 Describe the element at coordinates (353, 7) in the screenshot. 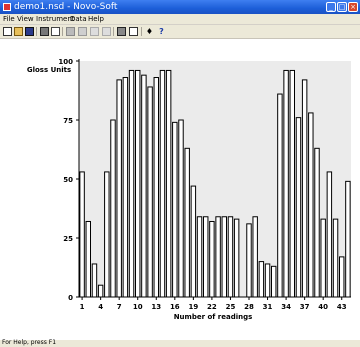

I see `close-button: ×` at that location.